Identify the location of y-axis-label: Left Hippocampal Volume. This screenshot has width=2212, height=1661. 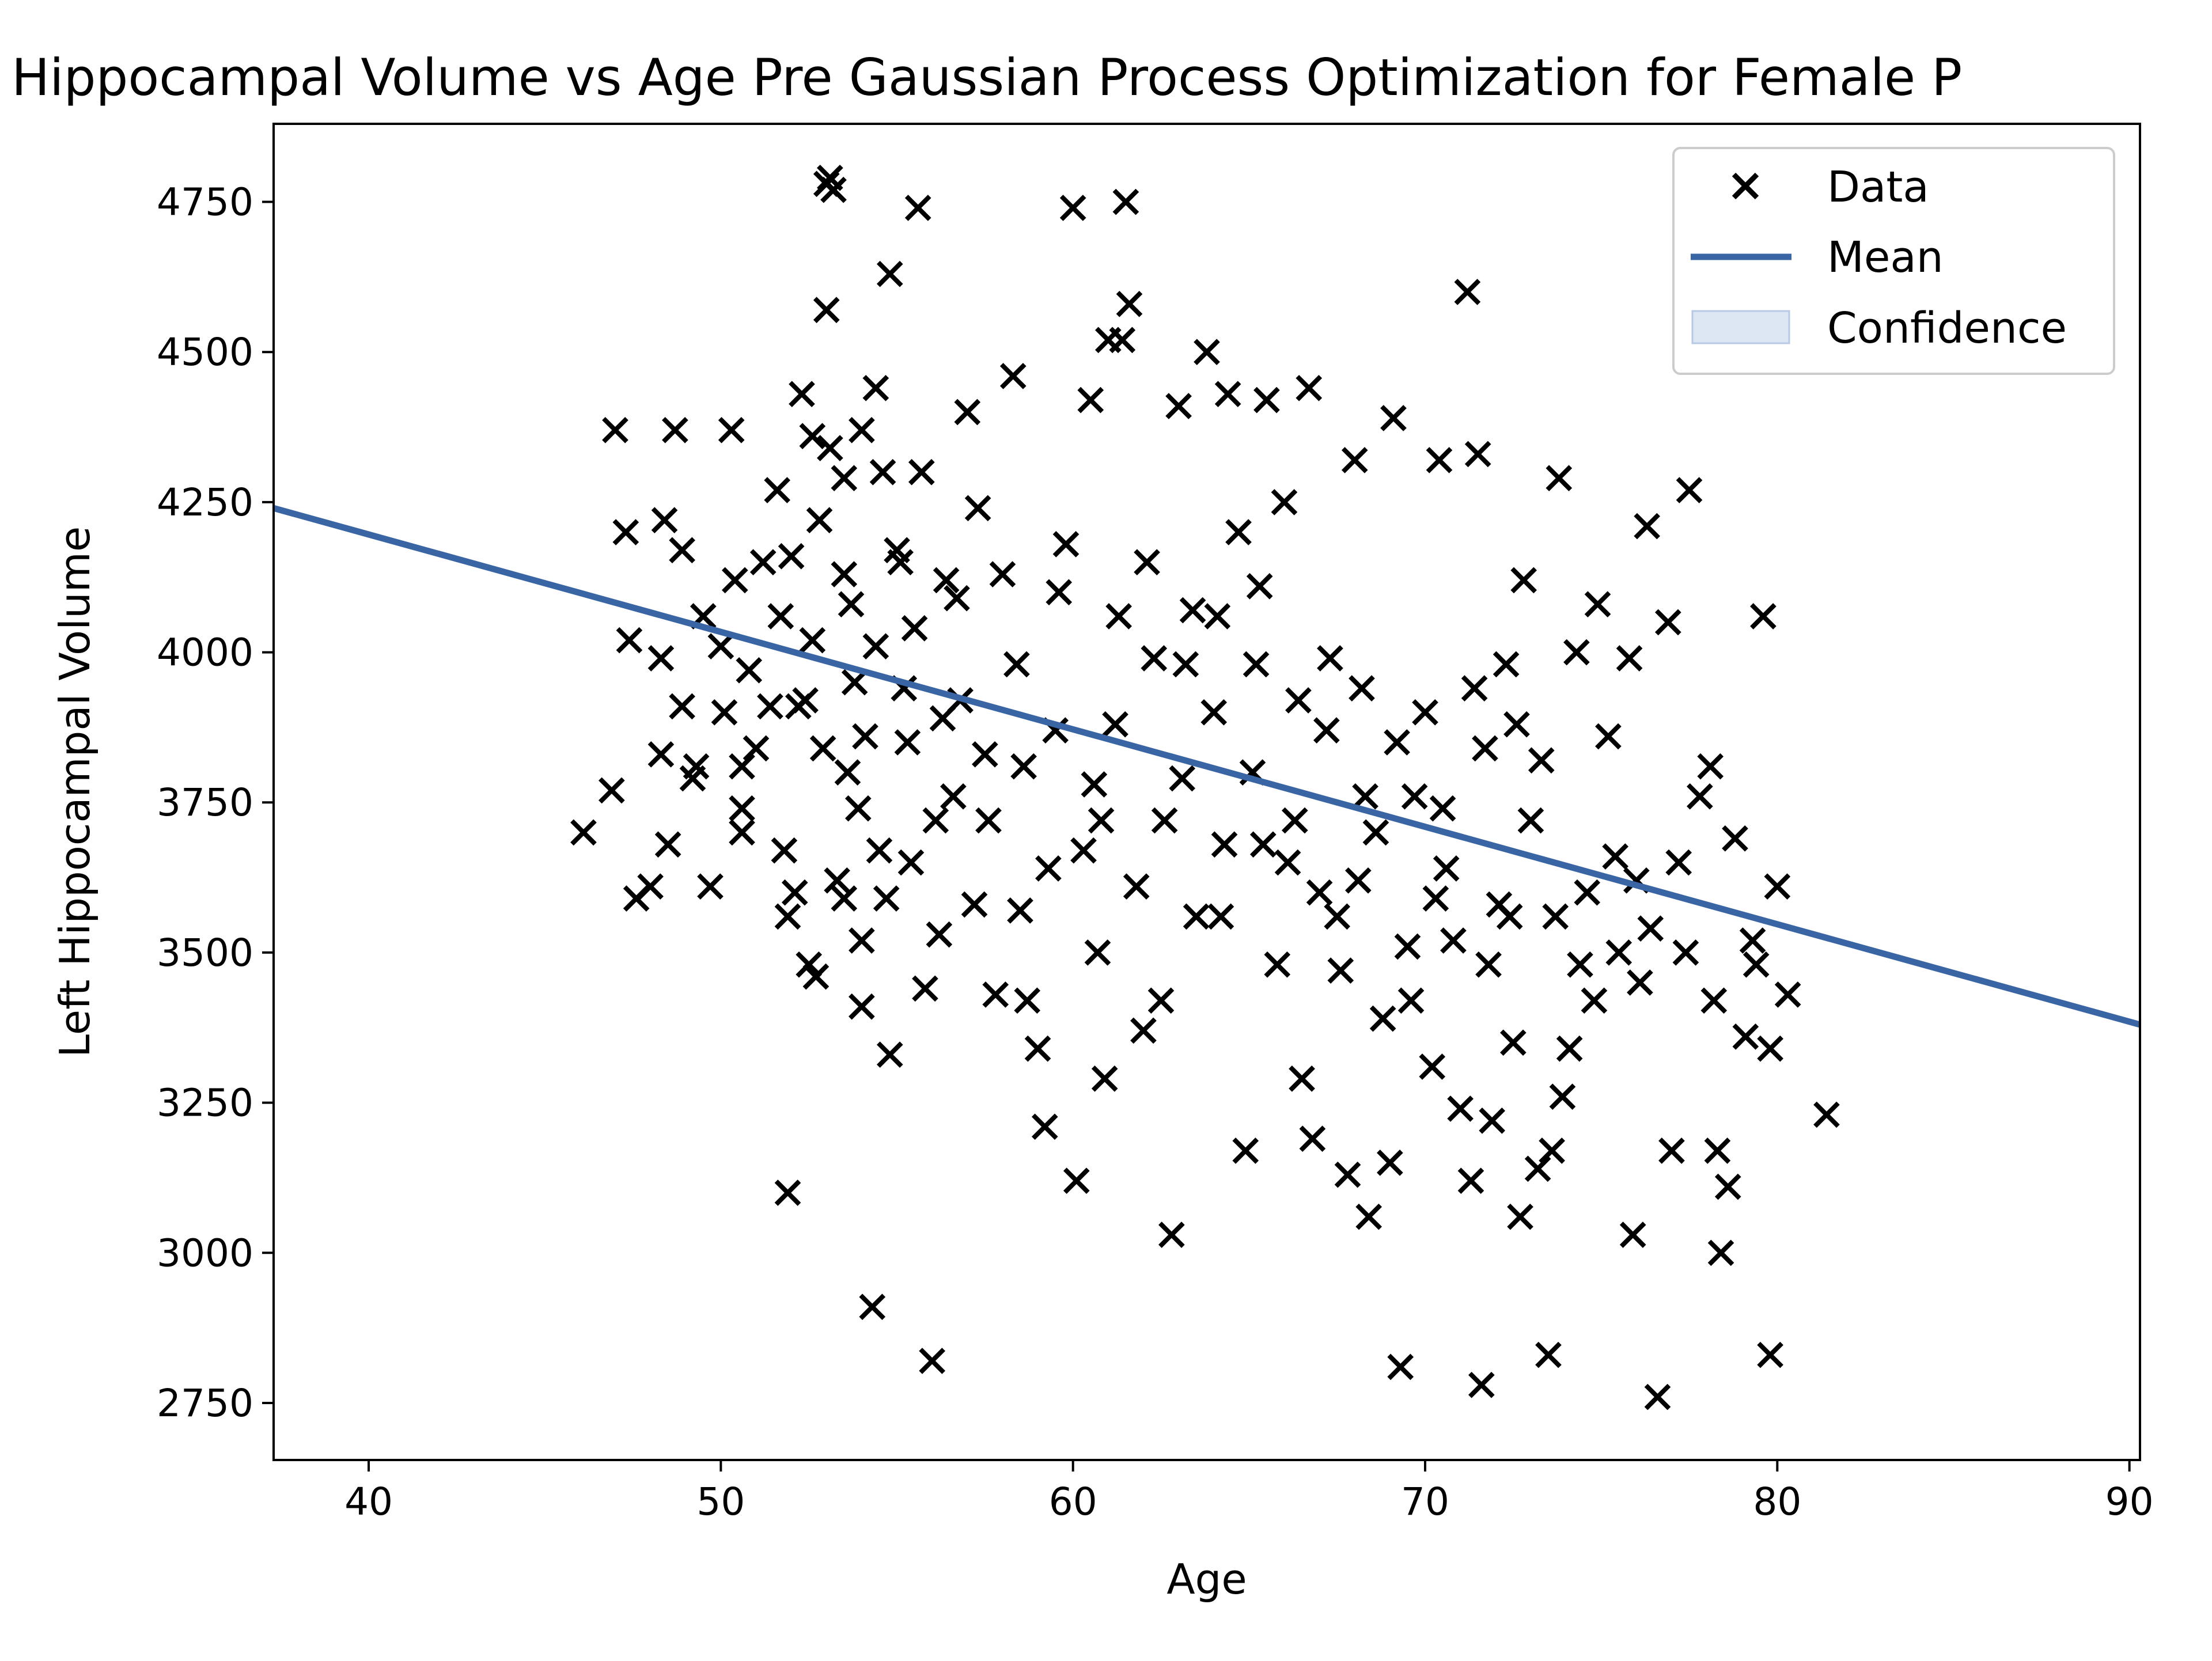
(75, 791).